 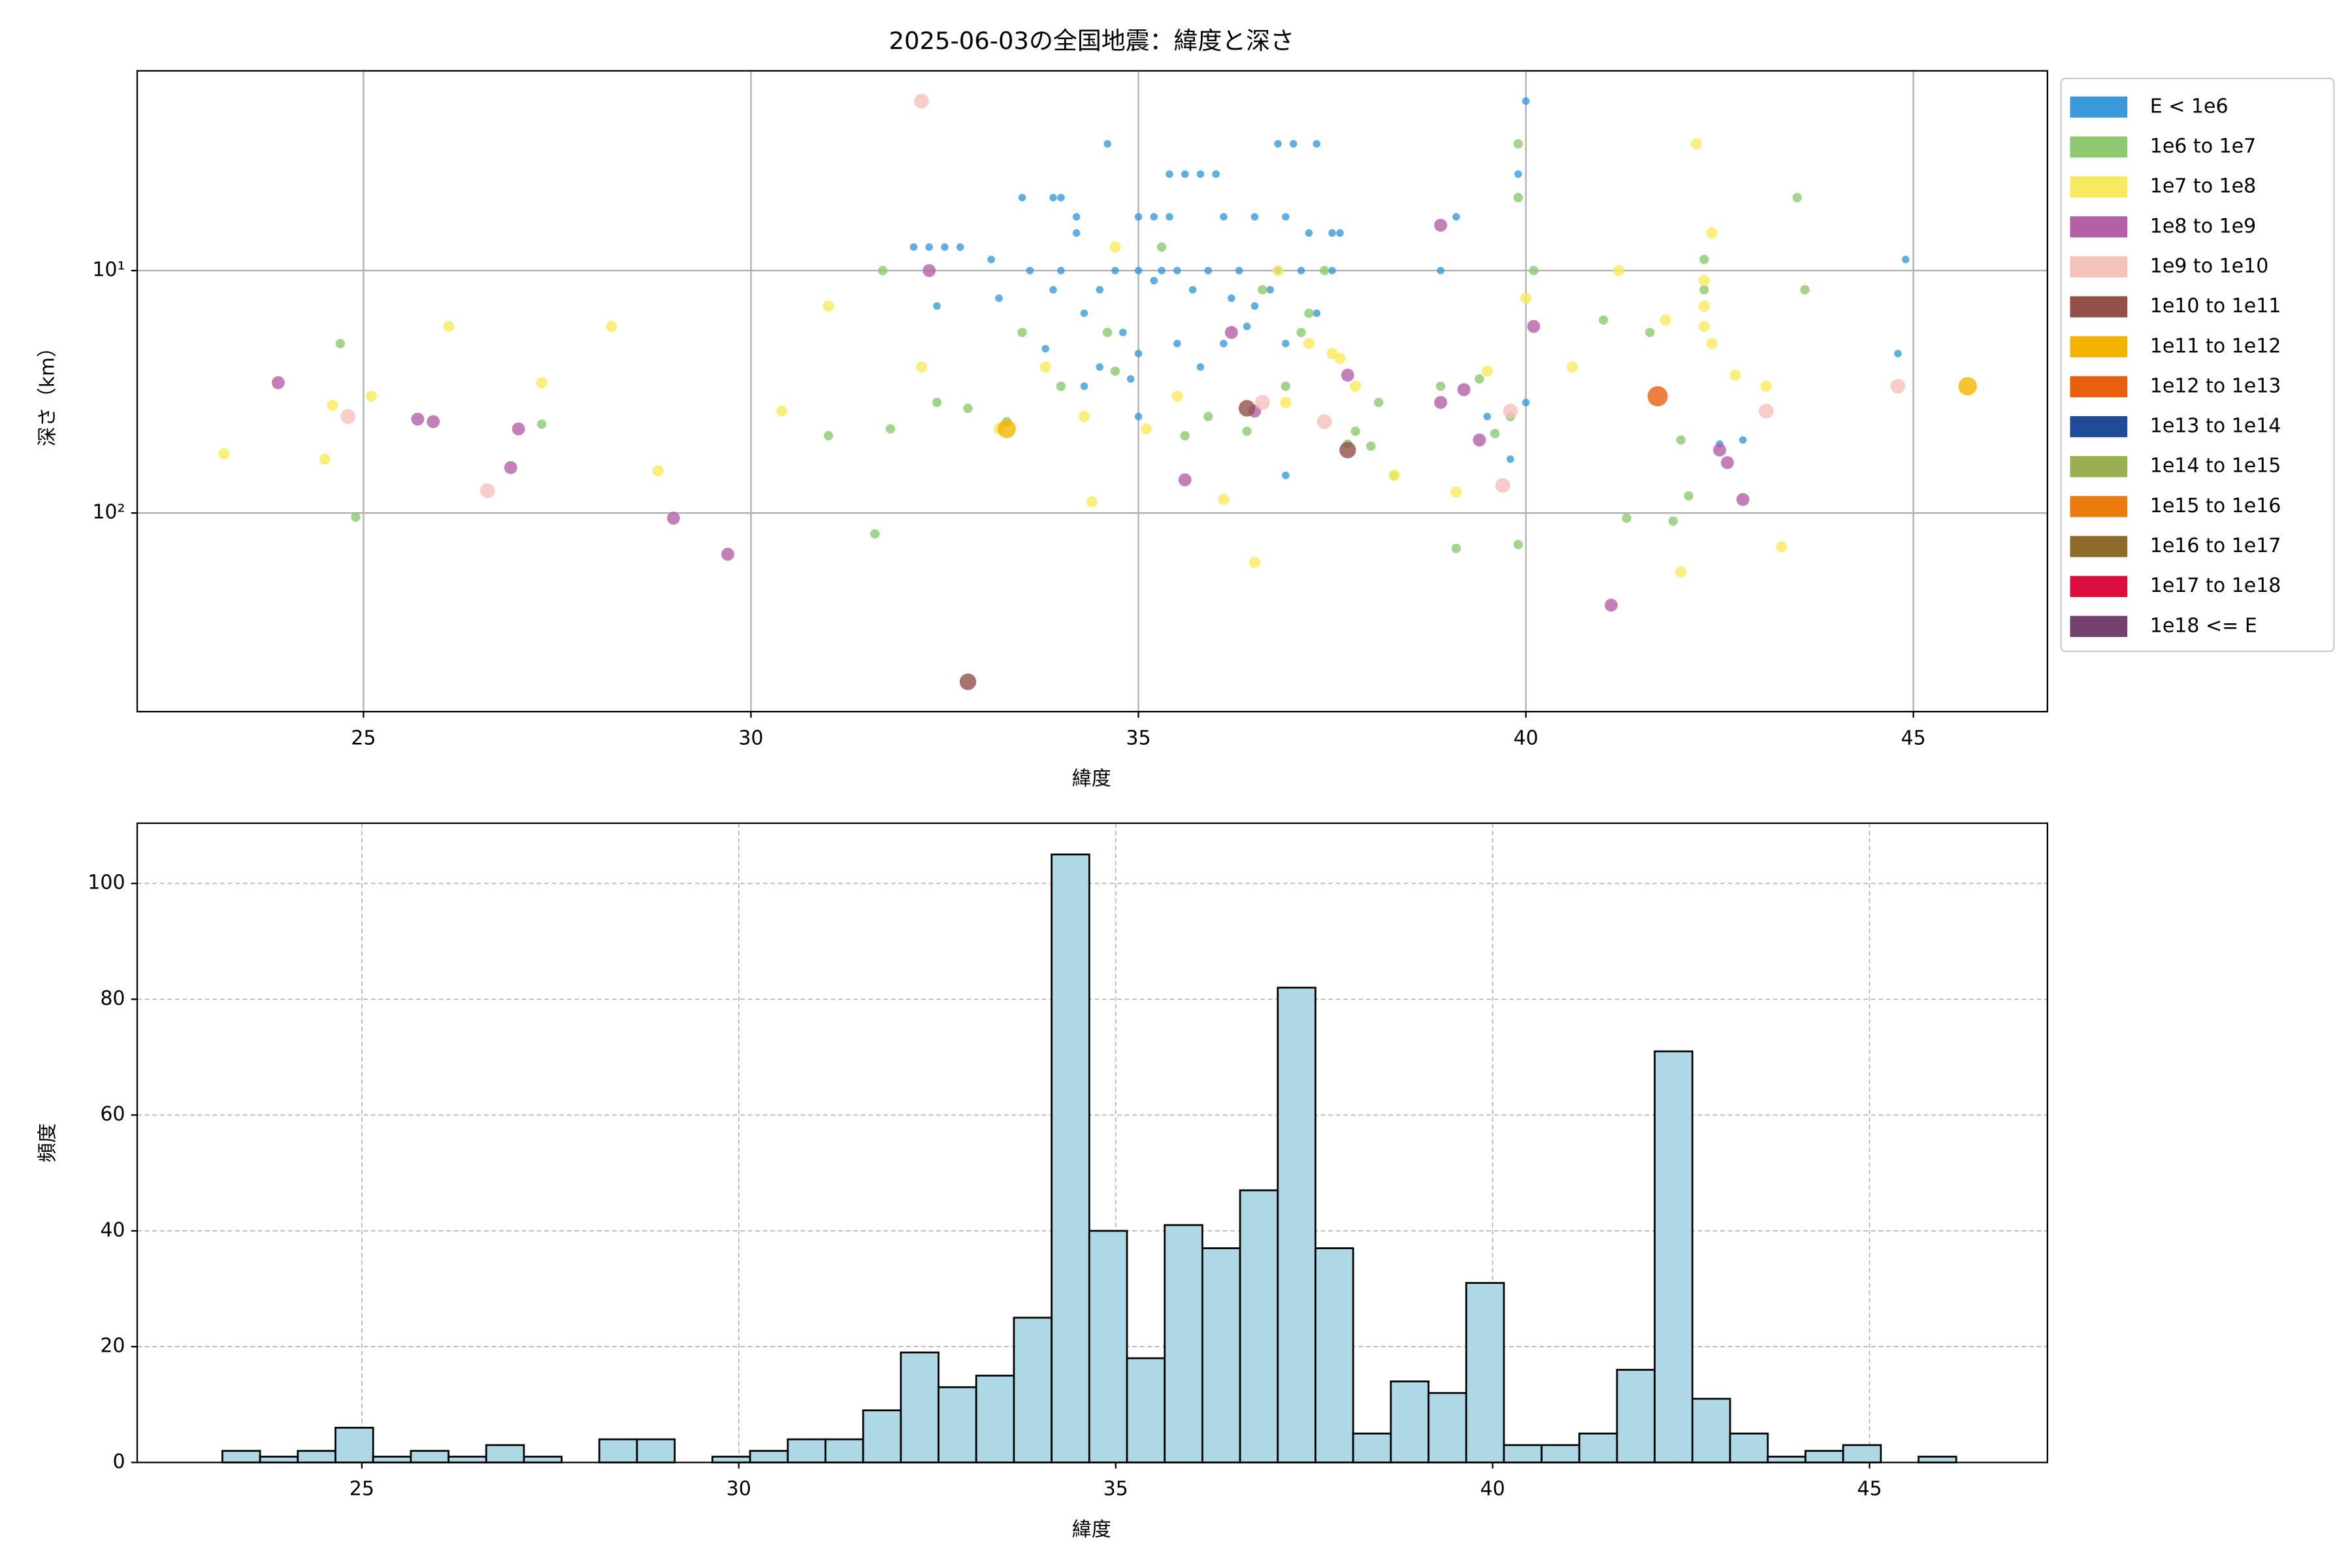 What do you see at coordinates (1091, 41) in the screenshot?
I see `chart-title: 2025-06-03の全国地震：緯度と深さ` at bounding box center [1091, 41].